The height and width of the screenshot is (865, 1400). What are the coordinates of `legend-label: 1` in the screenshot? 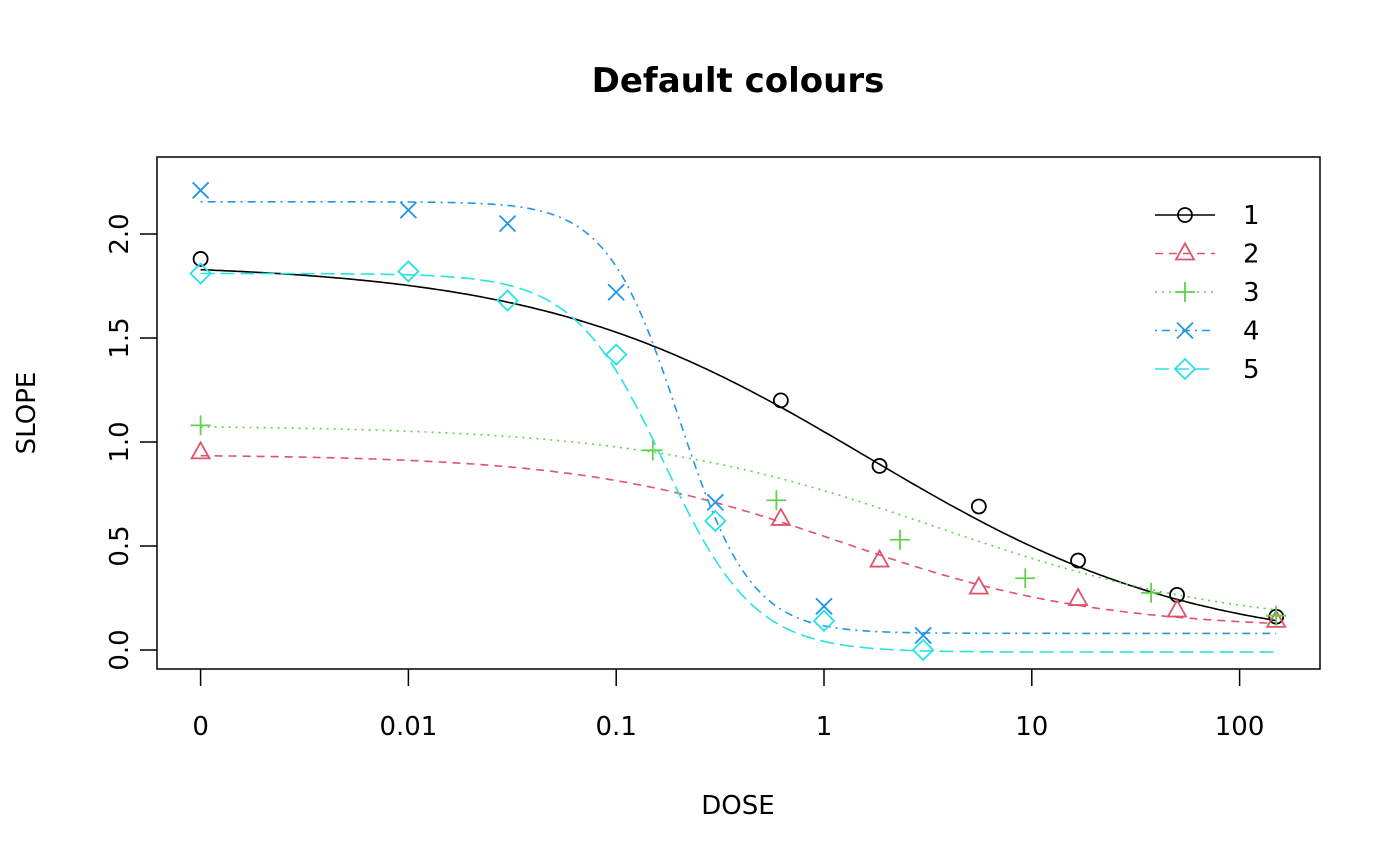 It's located at (1251, 216).